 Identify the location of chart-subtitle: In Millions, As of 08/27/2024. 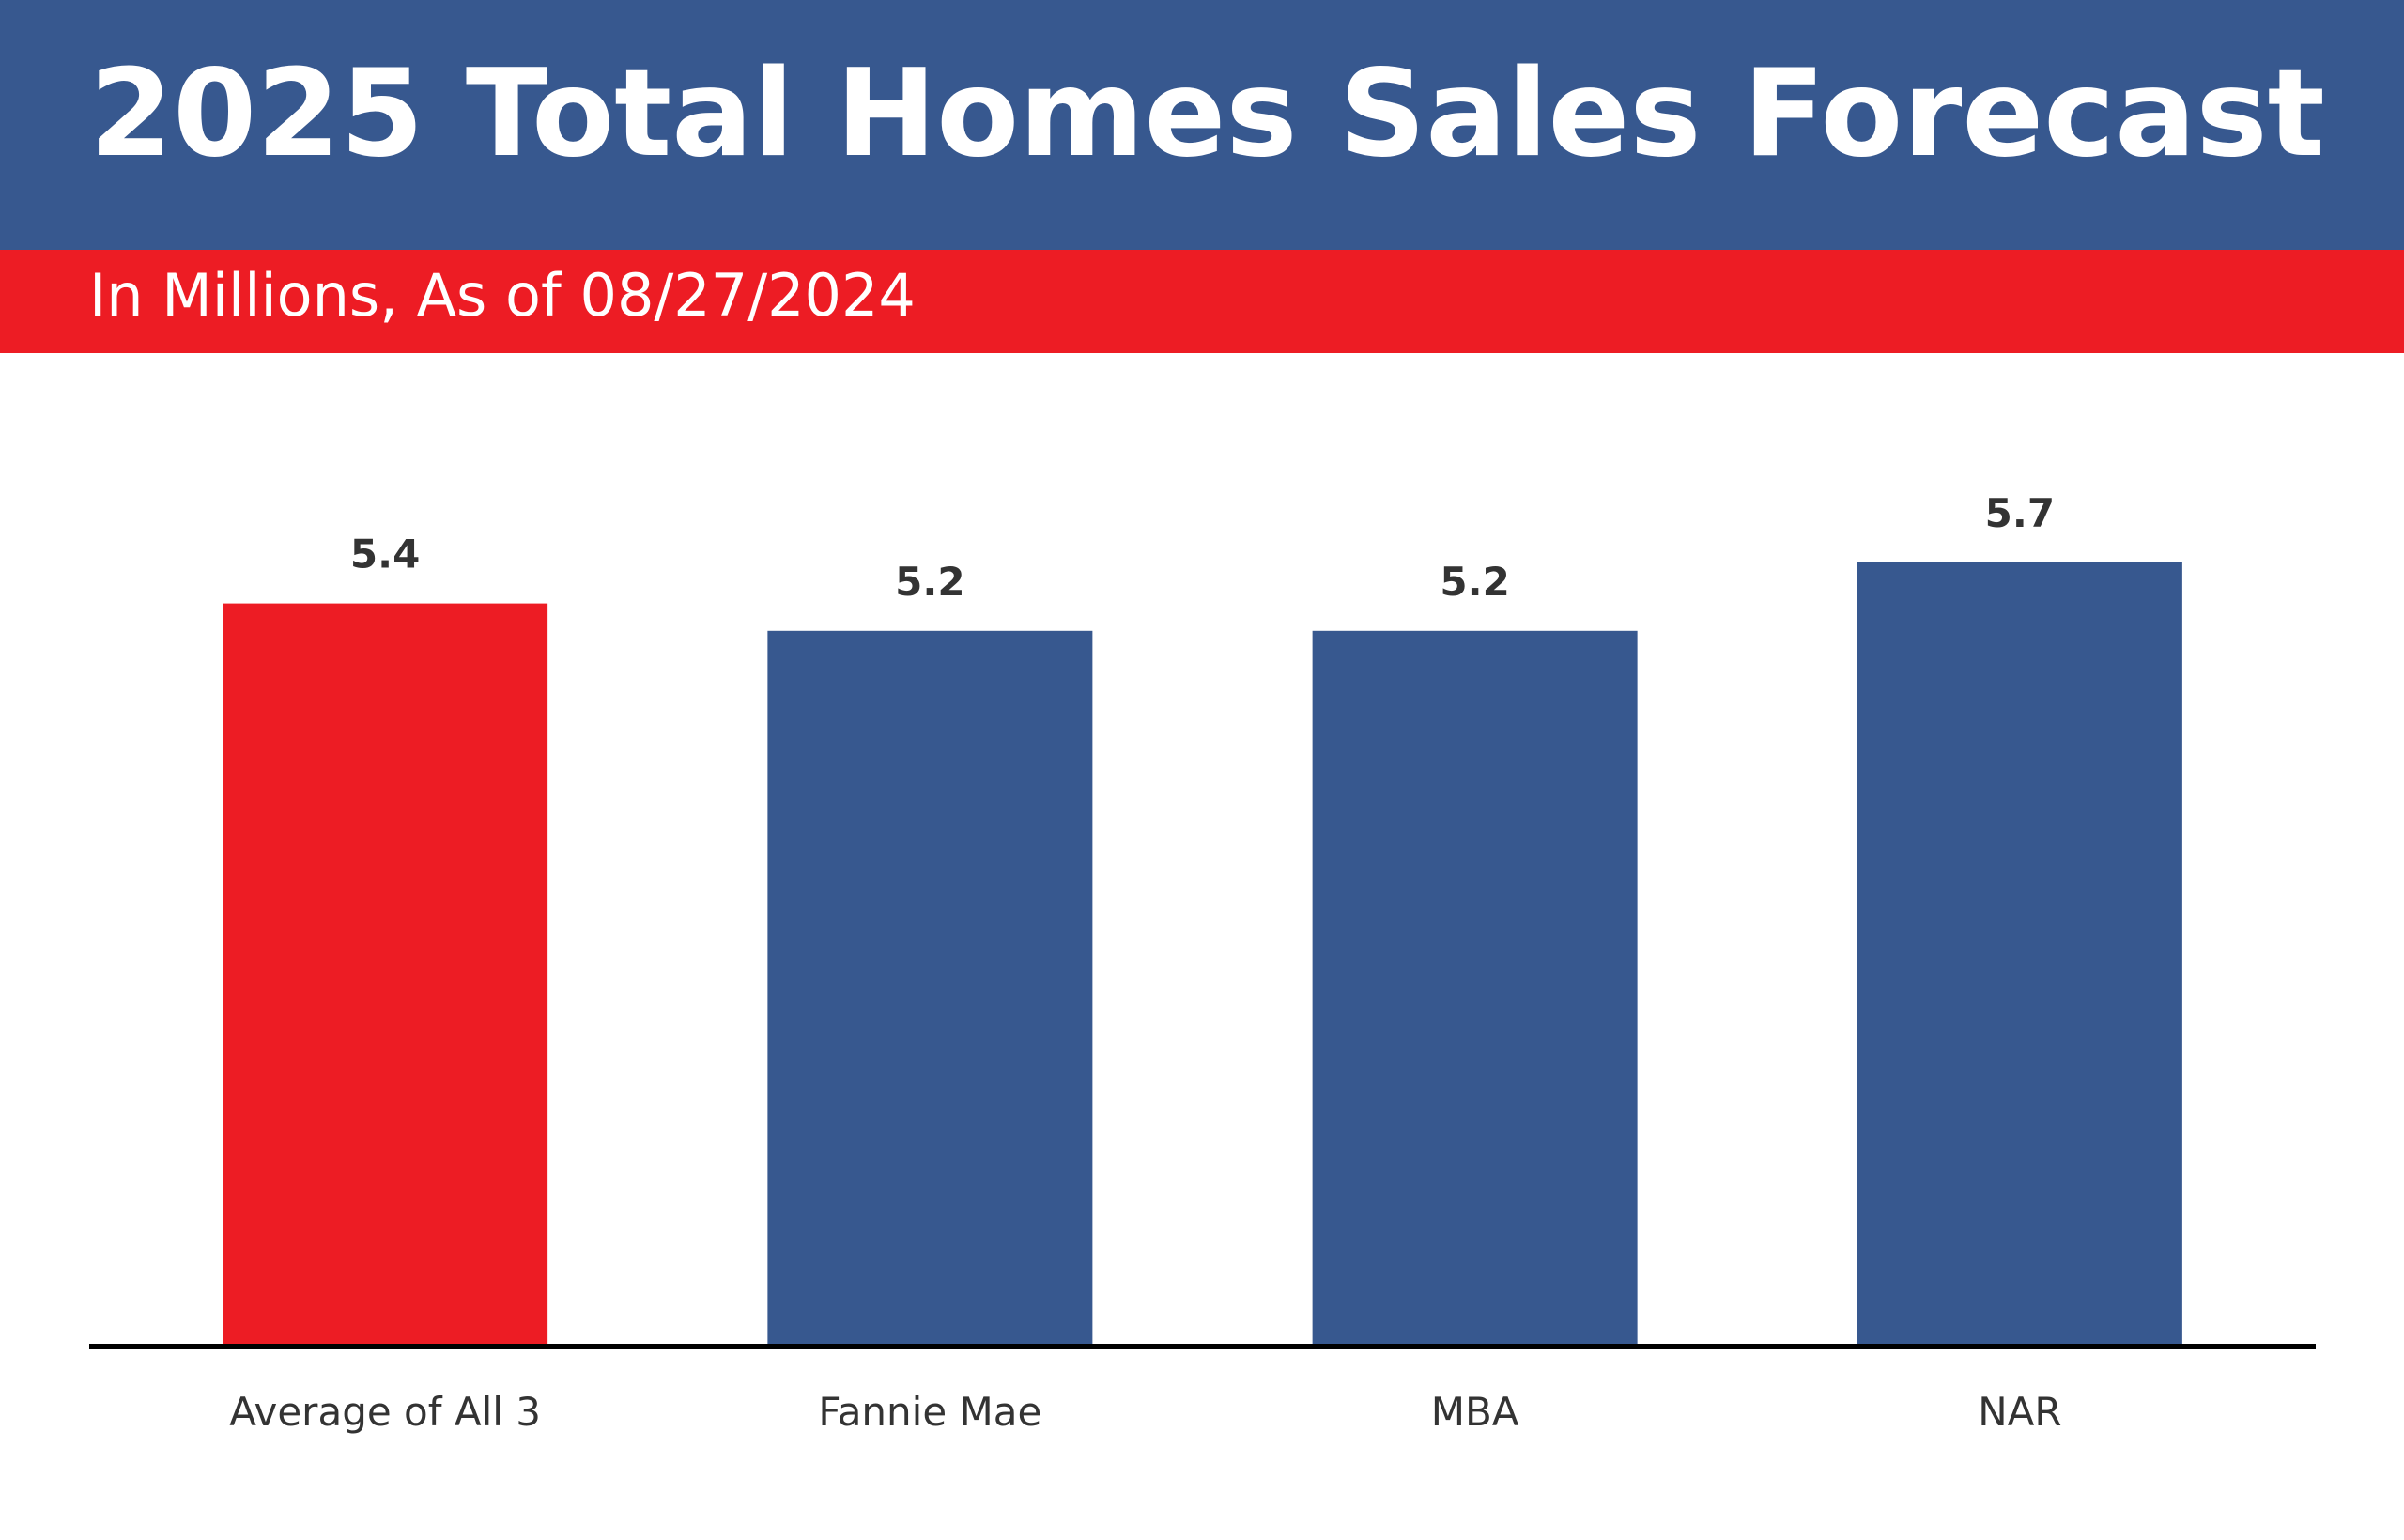
(502, 295).